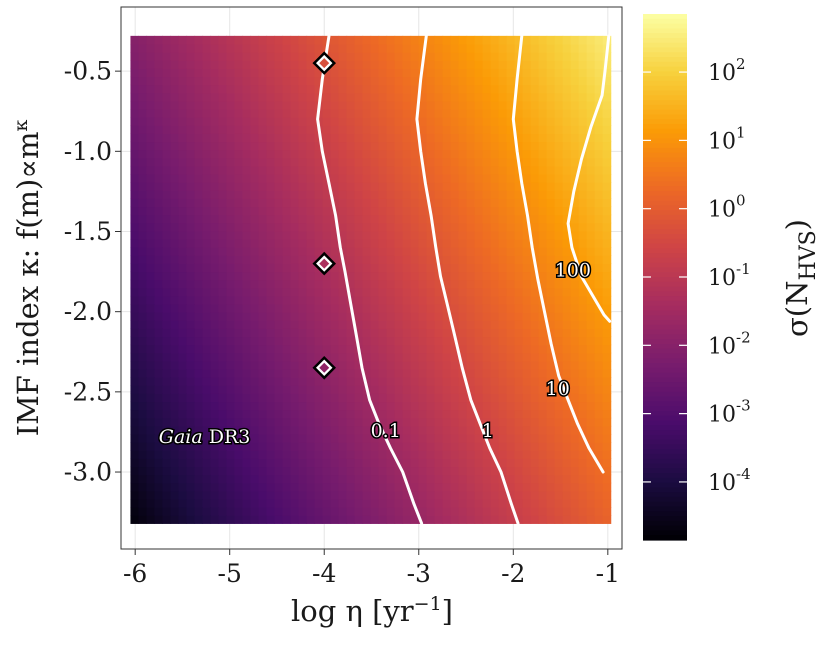  Describe the element at coordinates (729, 480) in the screenshot. I see `colorbar-tick-label: 10-4` at that location.